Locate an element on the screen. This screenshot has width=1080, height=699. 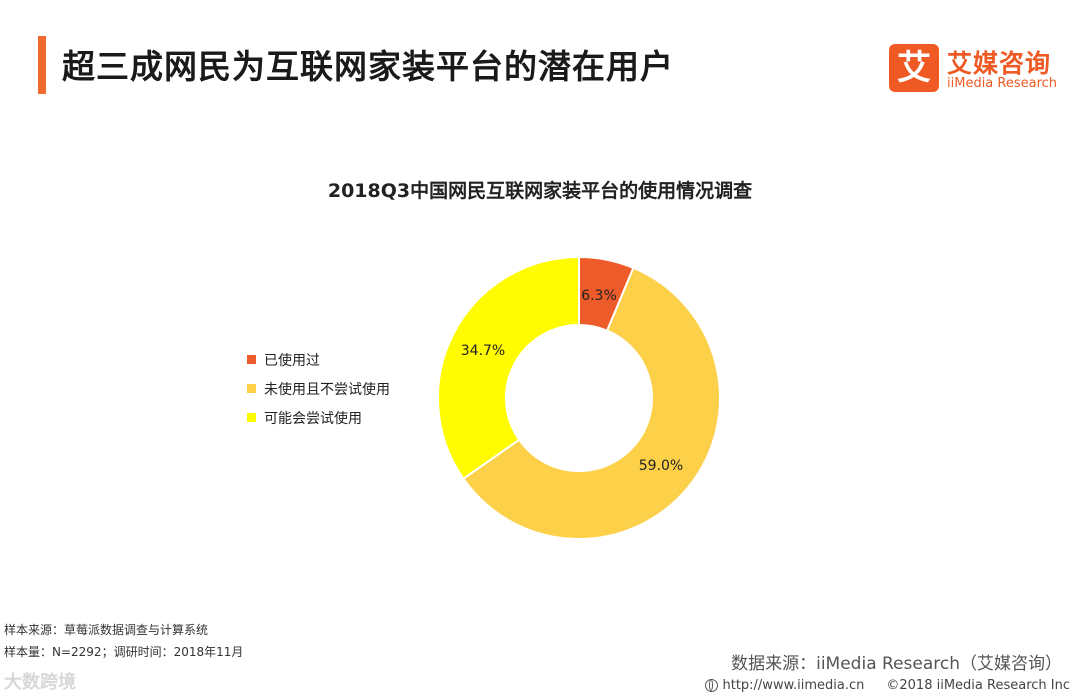
logo-mark-icon: 艾 is located at coordinates (914, 68).